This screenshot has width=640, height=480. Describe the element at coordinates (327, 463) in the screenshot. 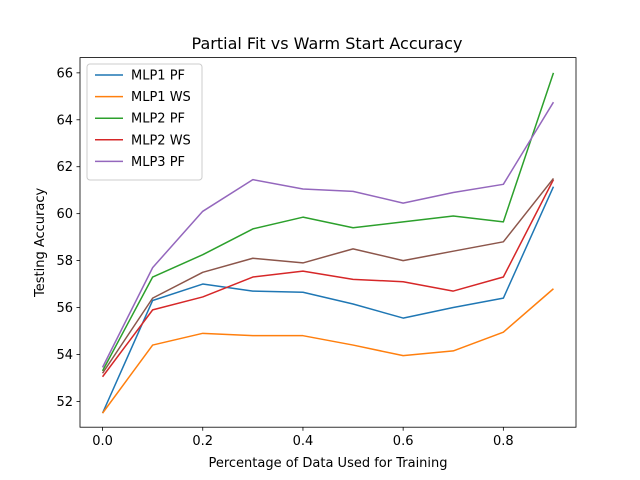

I see `x-axis-label: Percentage of Data Used for Training` at that location.